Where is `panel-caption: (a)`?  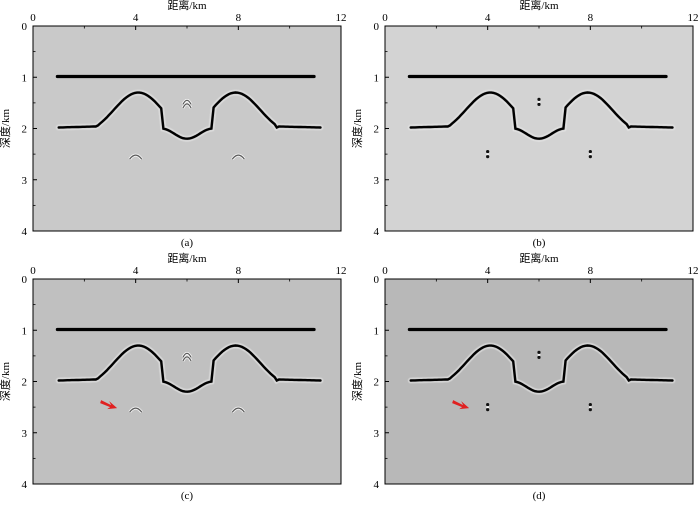
panel-caption: (a) is located at coordinates (187, 243).